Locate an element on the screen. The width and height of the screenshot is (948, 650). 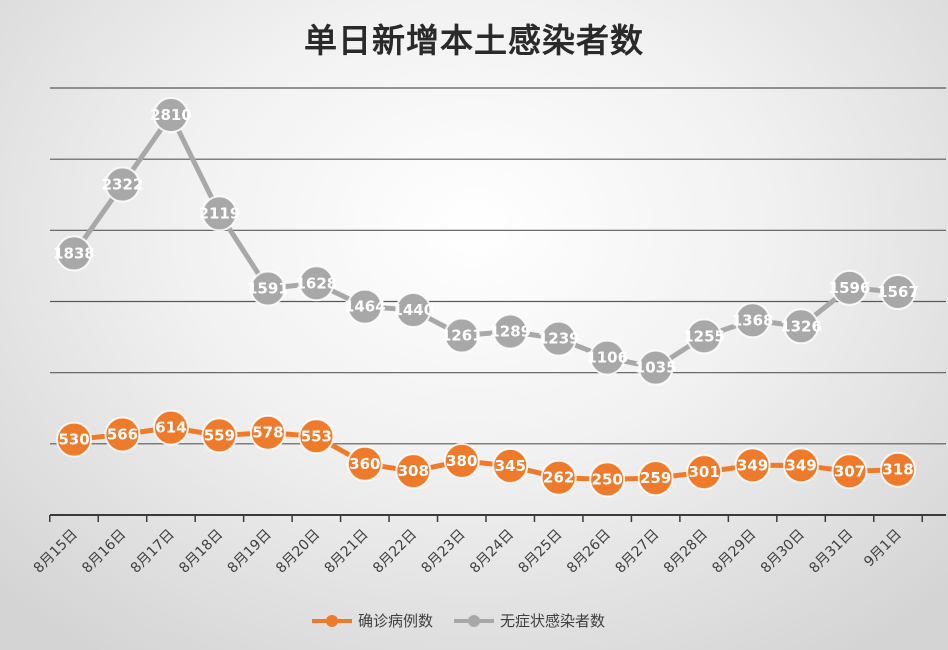
x-tick-label: 8月25日 is located at coordinates (541, 552).